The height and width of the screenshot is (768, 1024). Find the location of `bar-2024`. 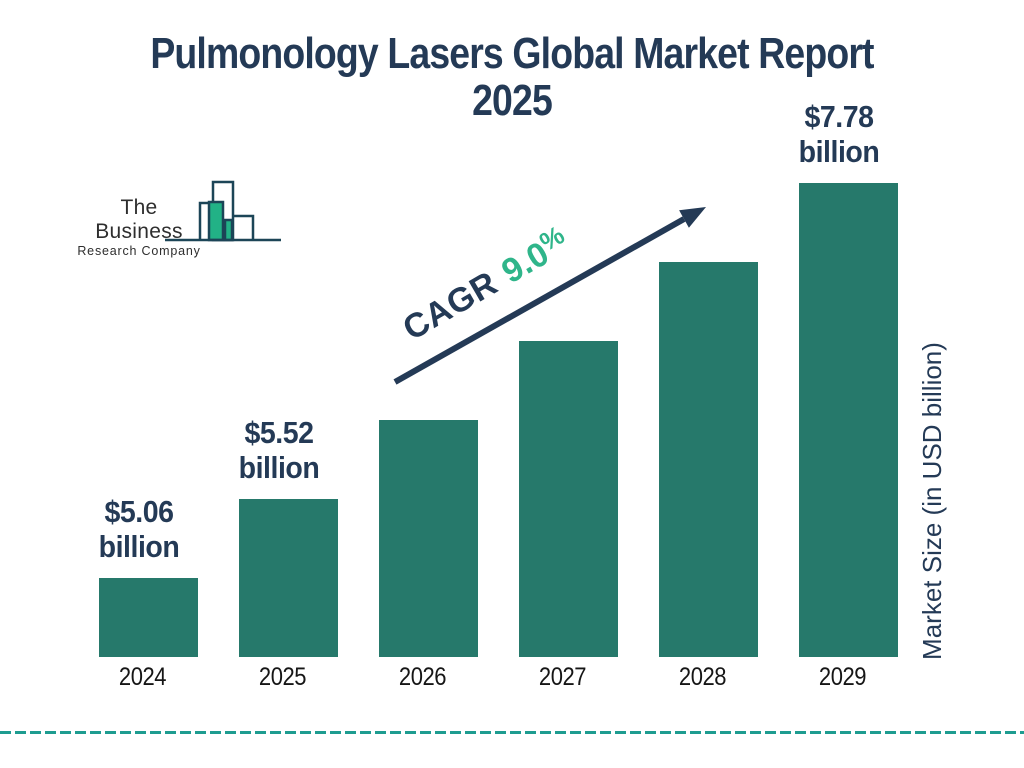

bar-2024 is located at coordinates (148, 617).